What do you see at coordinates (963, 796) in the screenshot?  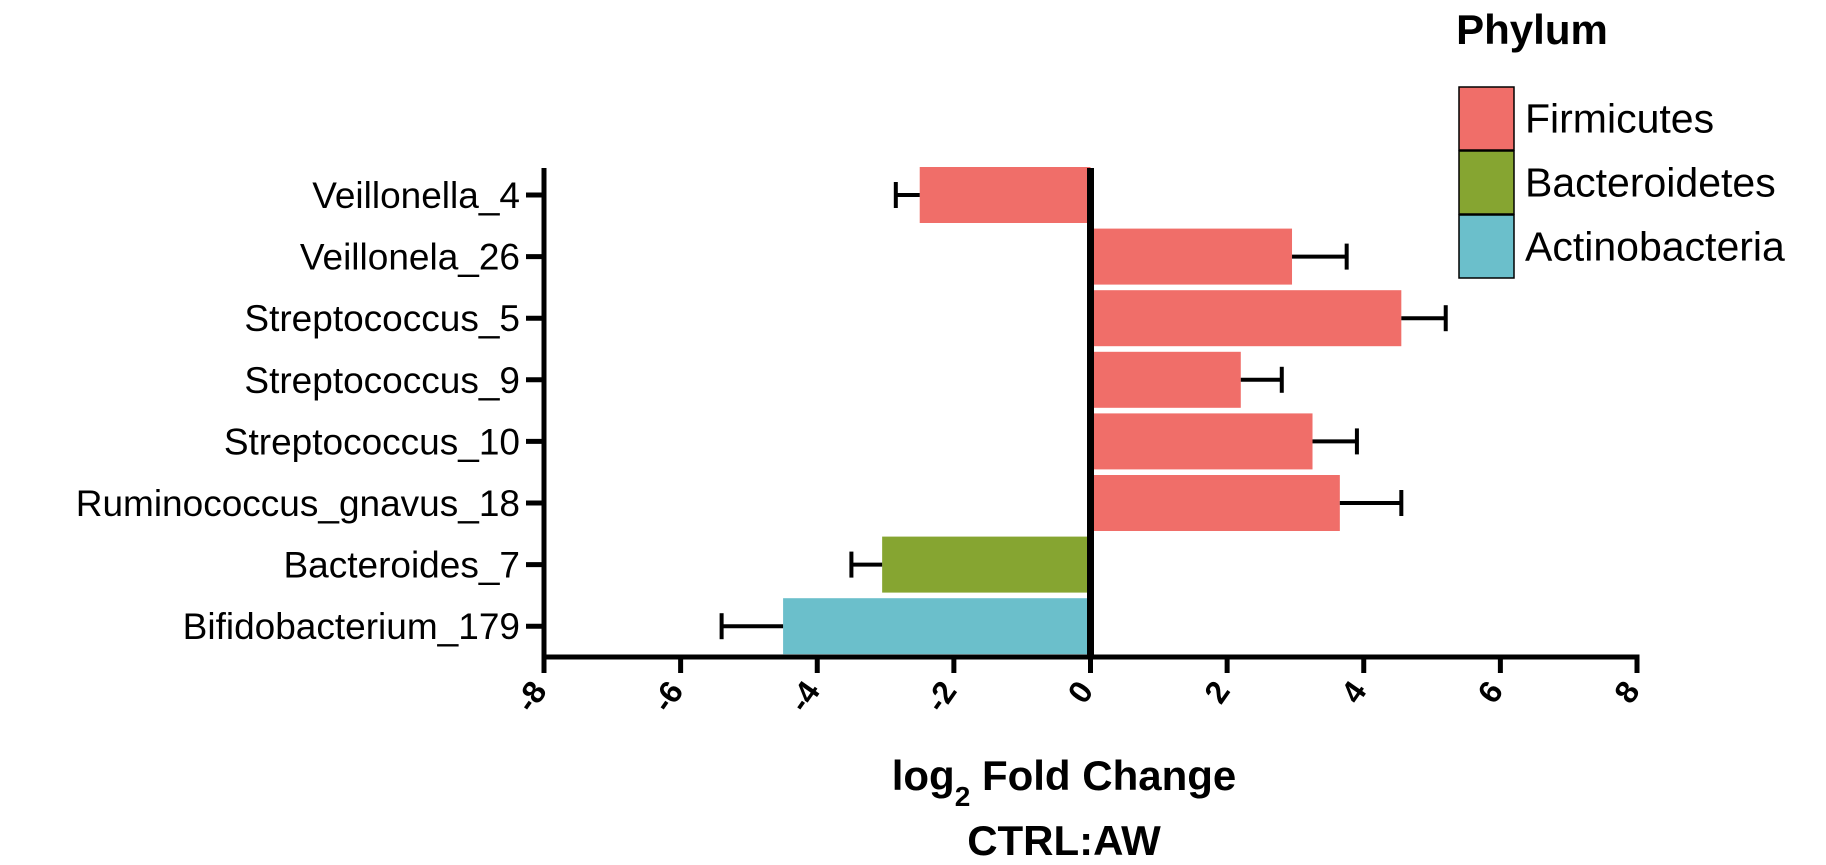 I see `x-axis-title-subscript: 2` at bounding box center [963, 796].